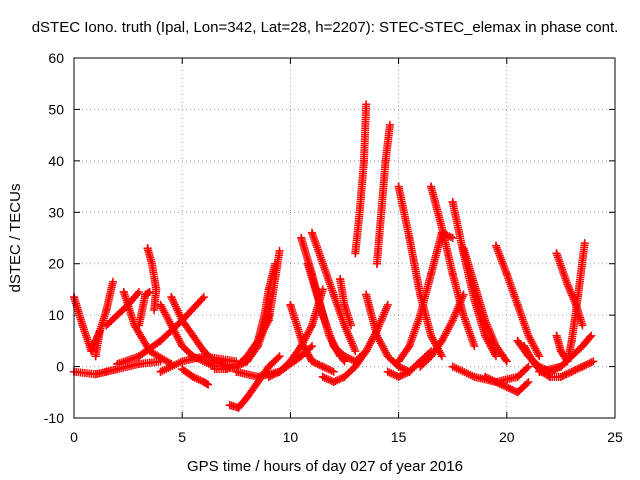  What do you see at coordinates (15, 238) in the screenshot?
I see `y-axis-label: dSTEC / TECUs` at bounding box center [15, 238].